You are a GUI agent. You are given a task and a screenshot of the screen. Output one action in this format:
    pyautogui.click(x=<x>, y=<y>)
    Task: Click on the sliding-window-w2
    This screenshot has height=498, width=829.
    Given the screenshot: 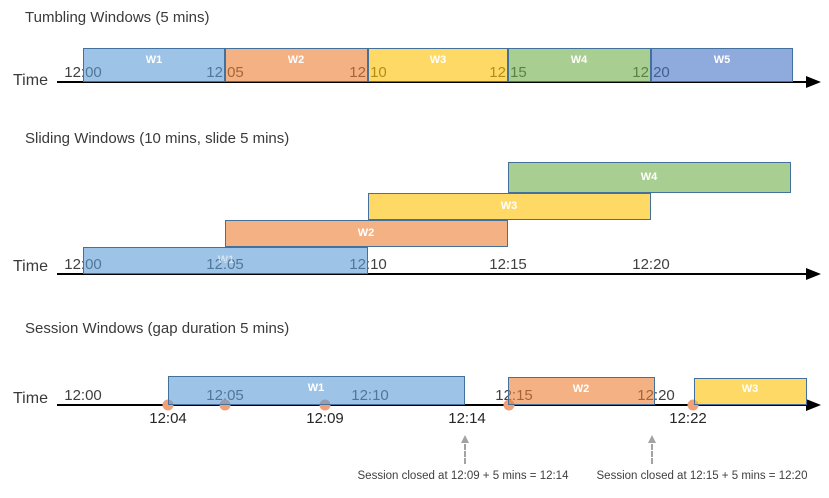 What is the action you would take?
    pyautogui.click(x=366, y=233)
    